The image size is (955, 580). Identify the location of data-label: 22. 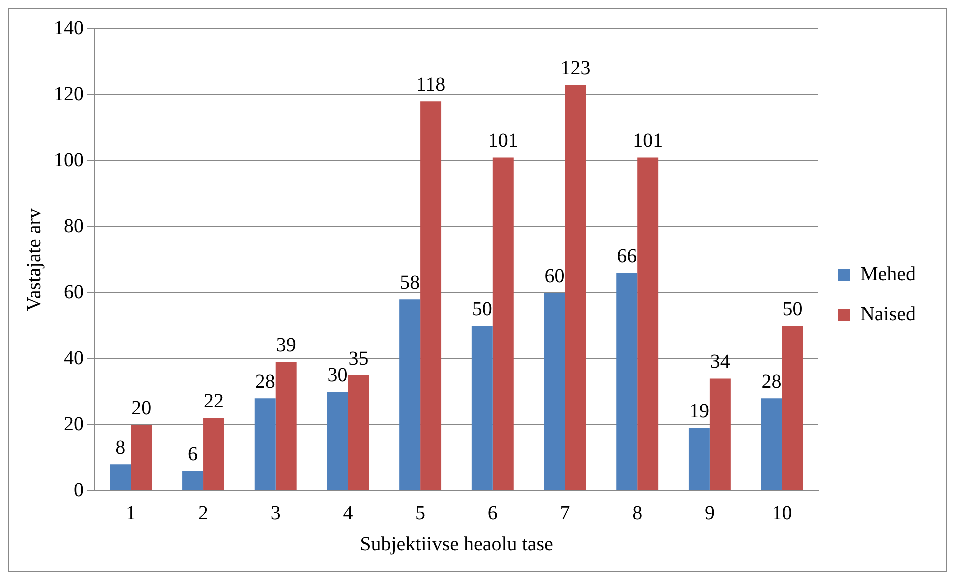
(214, 401).